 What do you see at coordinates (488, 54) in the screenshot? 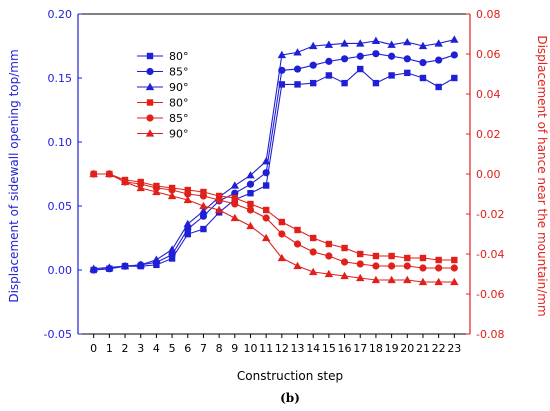
I see `y-right-tick-label: 0.06` at bounding box center [488, 54].